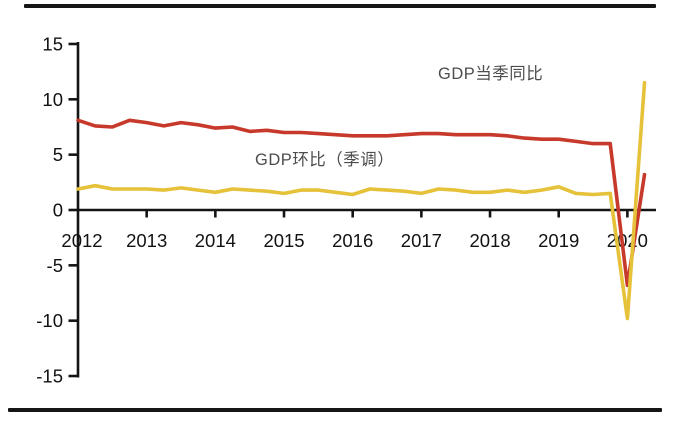  What do you see at coordinates (81, 240) in the screenshot?
I see `x-year-label: 2012` at bounding box center [81, 240].